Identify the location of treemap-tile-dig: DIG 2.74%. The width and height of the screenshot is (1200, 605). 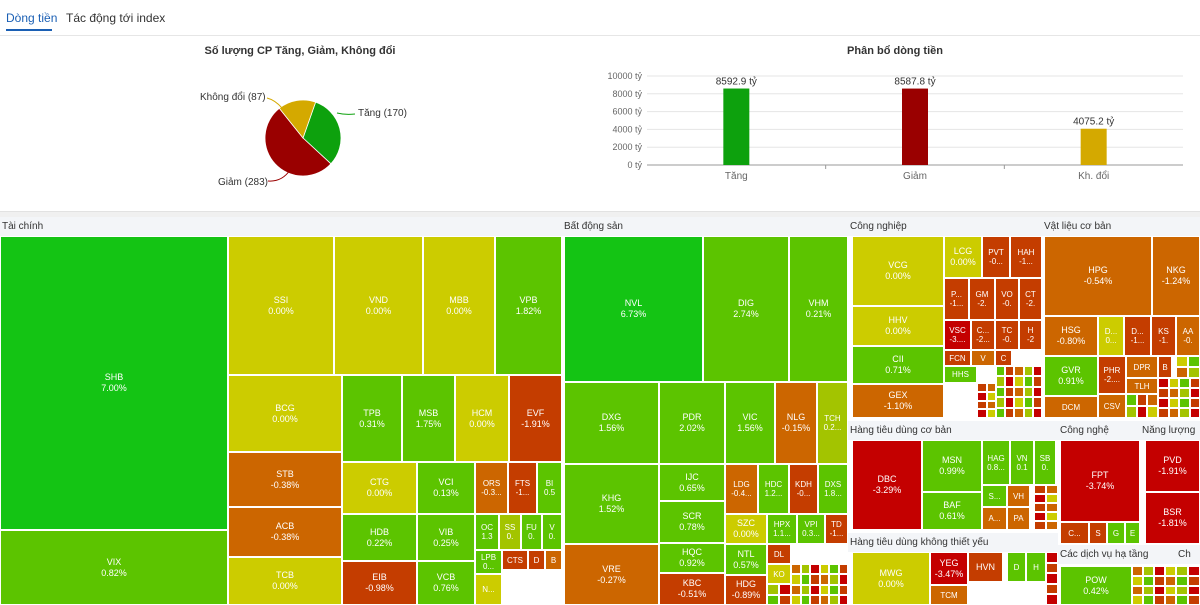
(746, 309).